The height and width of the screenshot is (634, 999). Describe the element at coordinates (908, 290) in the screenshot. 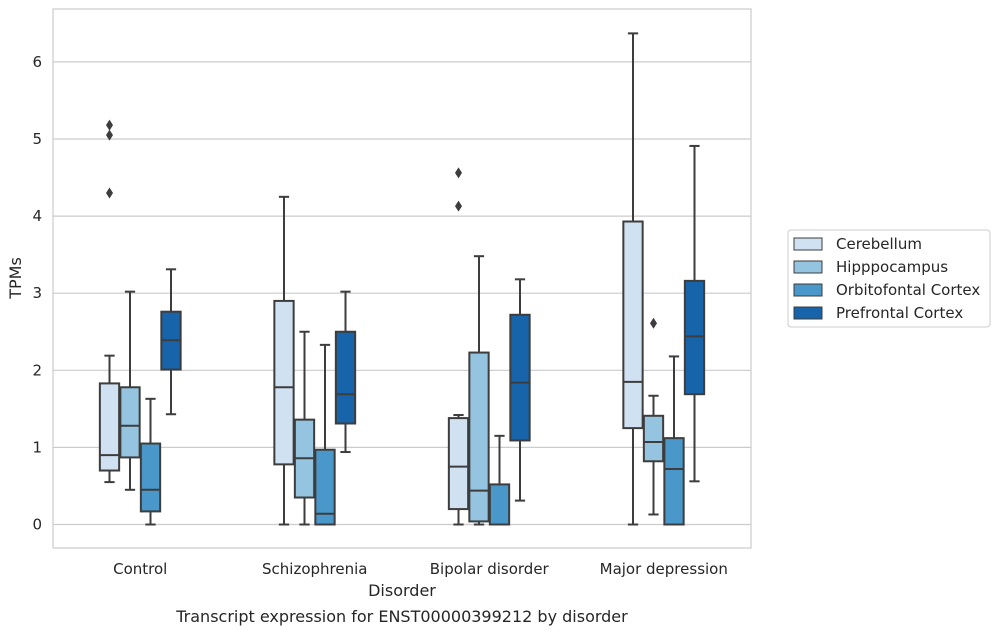

I see `legend-label: Orbitofontal Cortex` at that location.